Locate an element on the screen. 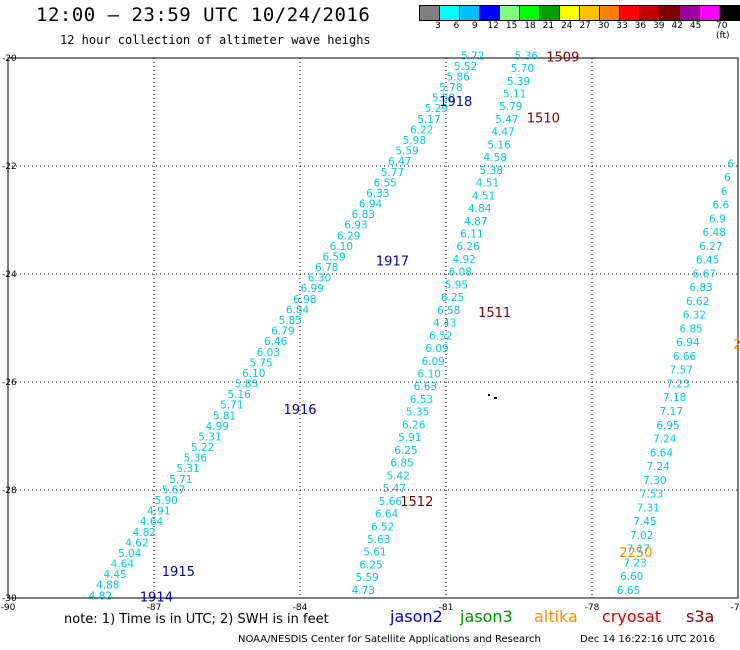 The width and height of the screenshot is (740, 650). wave-height-value: 4.87 is located at coordinates (475, 222).